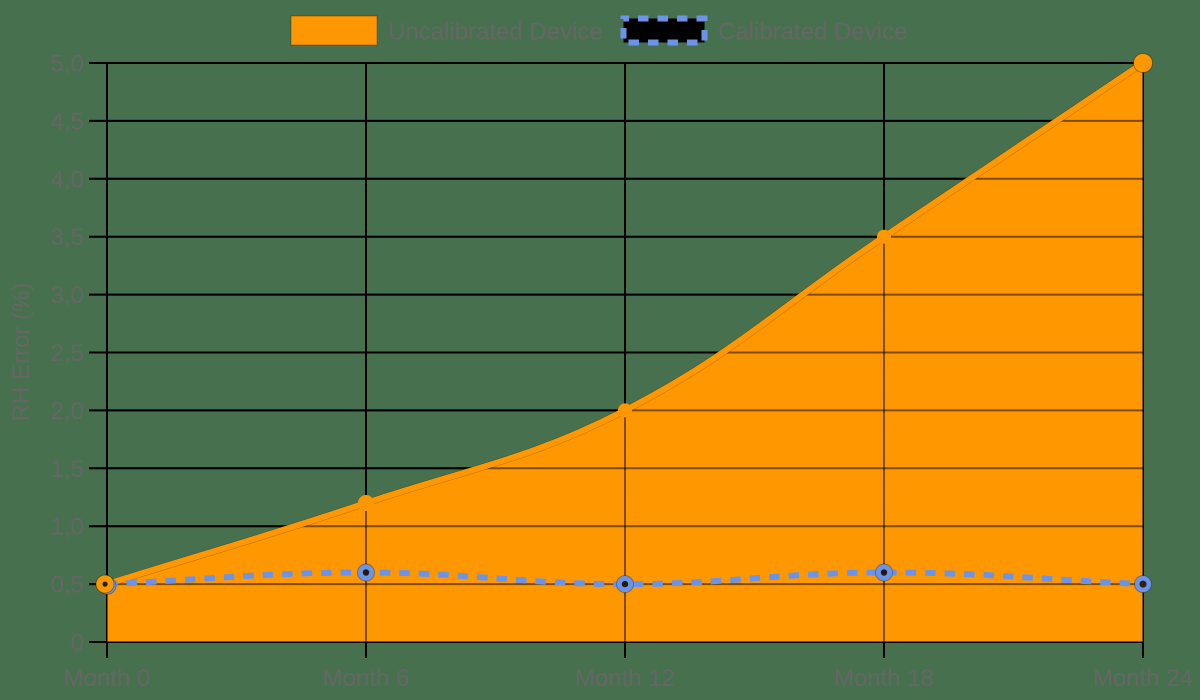 The width and height of the screenshot is (1200, 700). Describe the element at coordinates (67, 179) in the screenshot. I see `svg-text: 4,0` at that location.